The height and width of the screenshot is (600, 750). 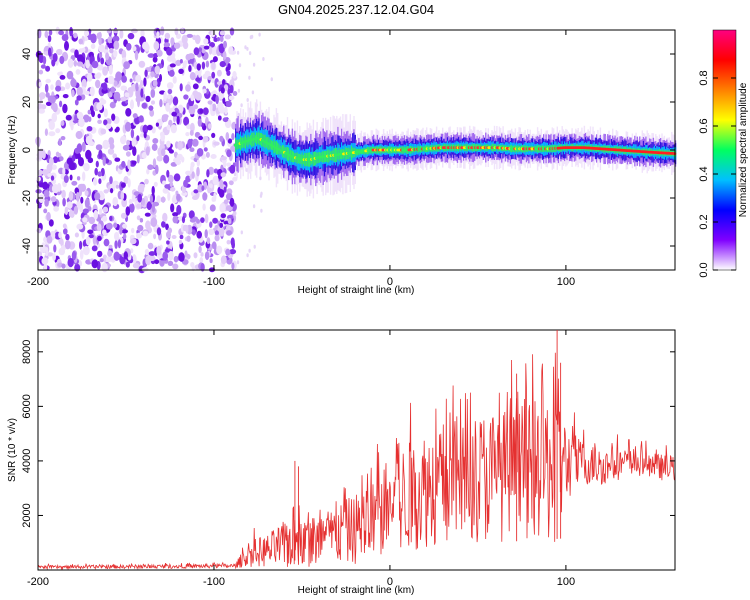 What do you see at coordinates (724, 150) in the screenshot?
I see `colorbar-gradient` at bounding box center [724, 150].